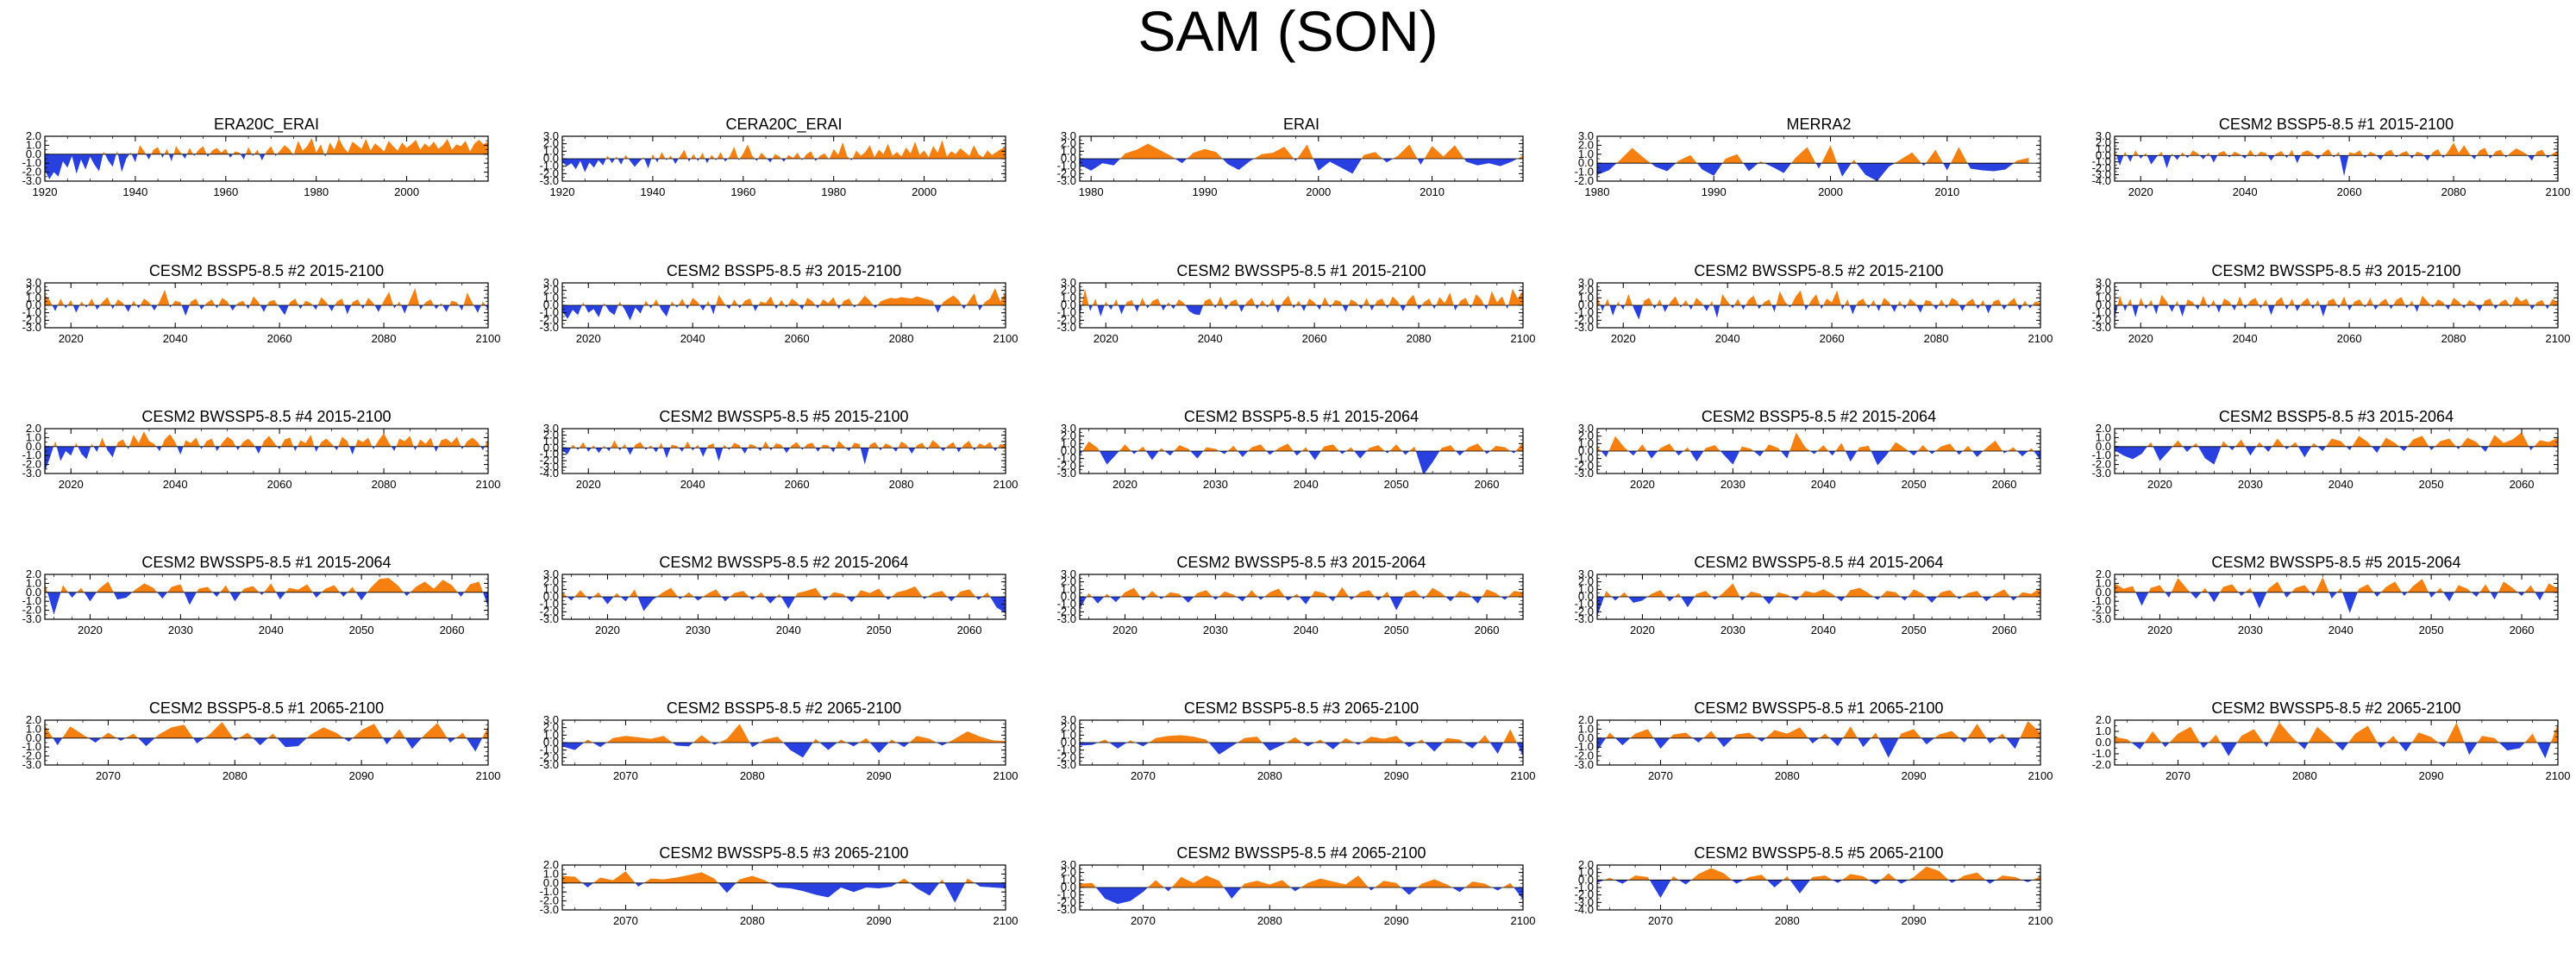 The height and width of the screenshot is (972, 2576). Describe the element at coordinates (266, 451) in the screenshot. I see `series-area` at that location.